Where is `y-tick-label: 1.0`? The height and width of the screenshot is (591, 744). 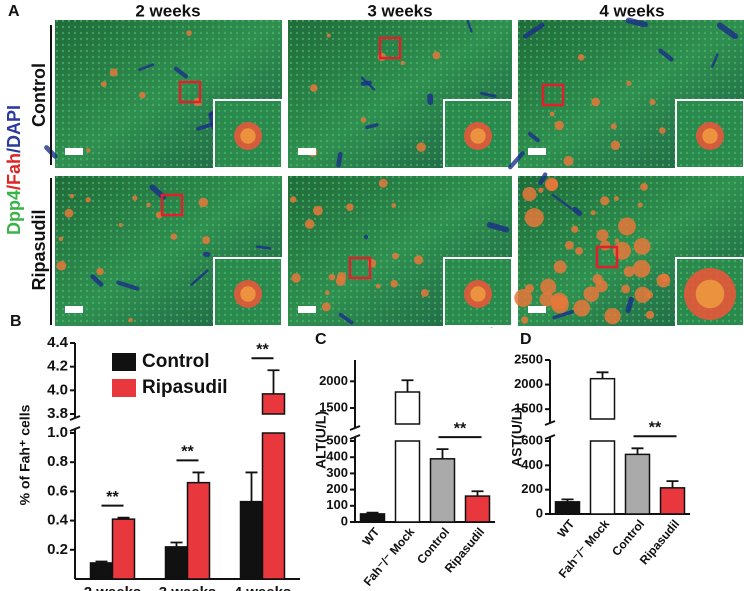 y-tick-label: 1.0 is located at coordinates (57, 432).